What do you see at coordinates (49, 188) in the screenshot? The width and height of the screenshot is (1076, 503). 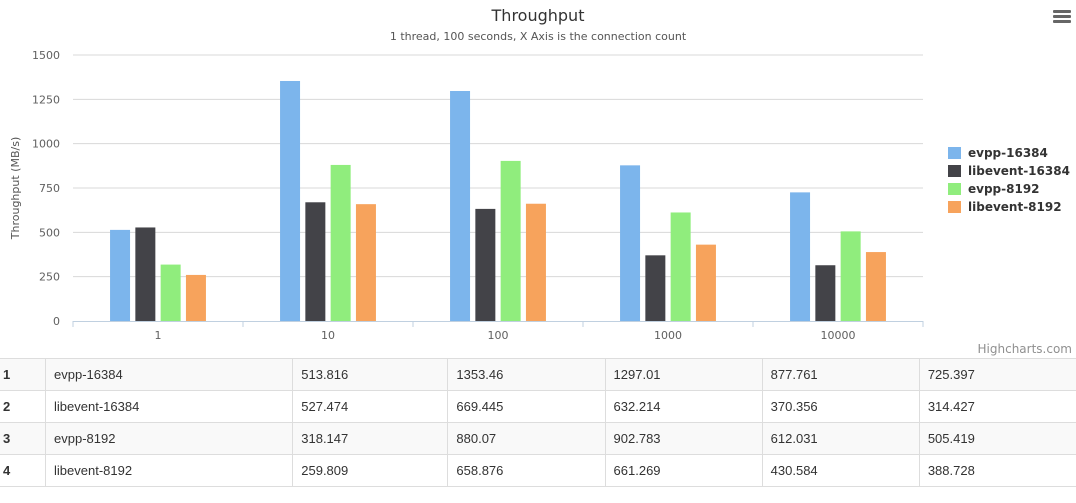 I see `y-tick-label: 750` at bounding box center [49, 188].